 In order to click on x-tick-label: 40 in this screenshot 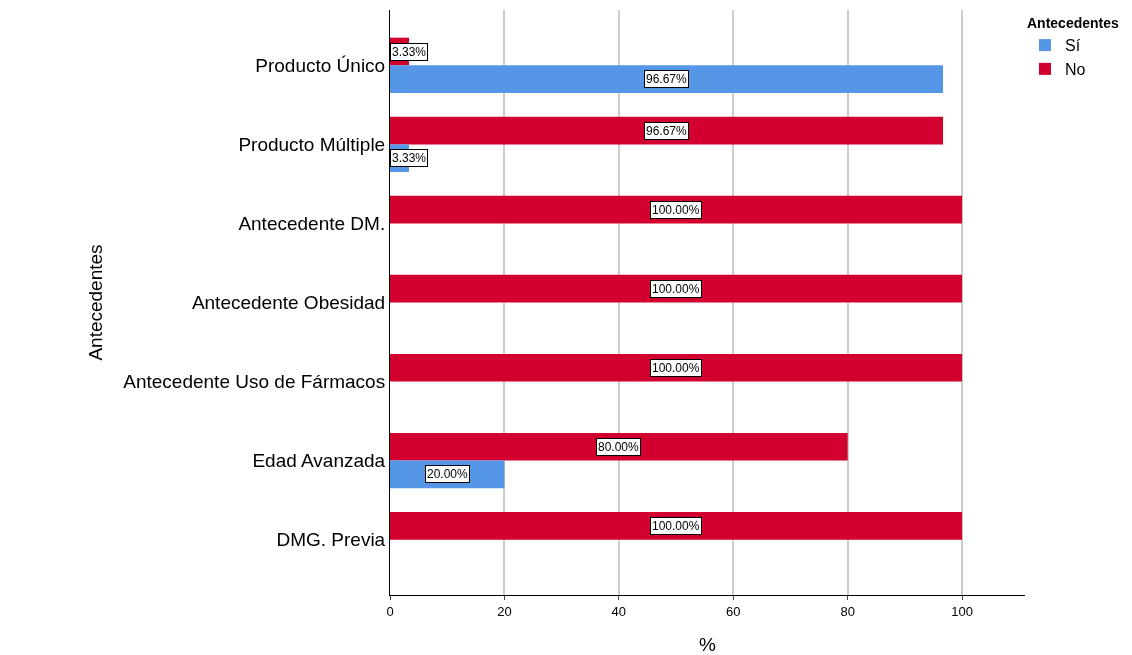, I will do `click(619, 611)`.